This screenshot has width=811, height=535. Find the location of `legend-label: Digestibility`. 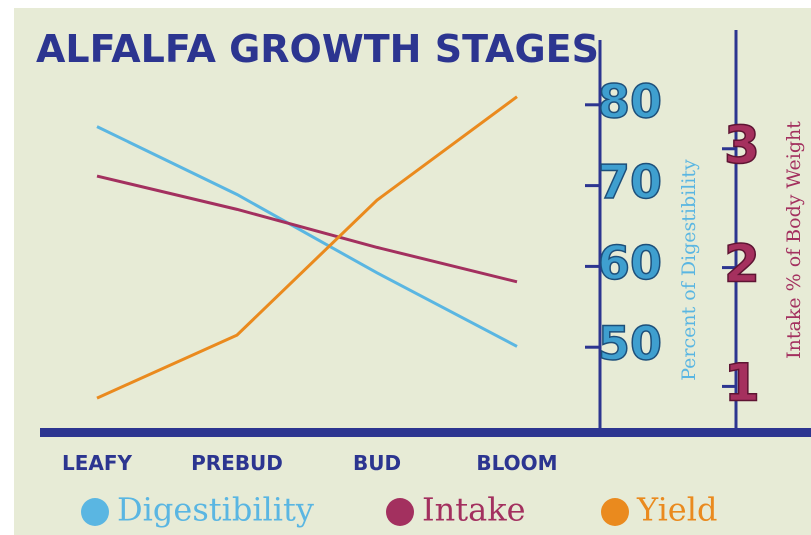

legend-label: Digestibility is located at coordinates (215, 510).